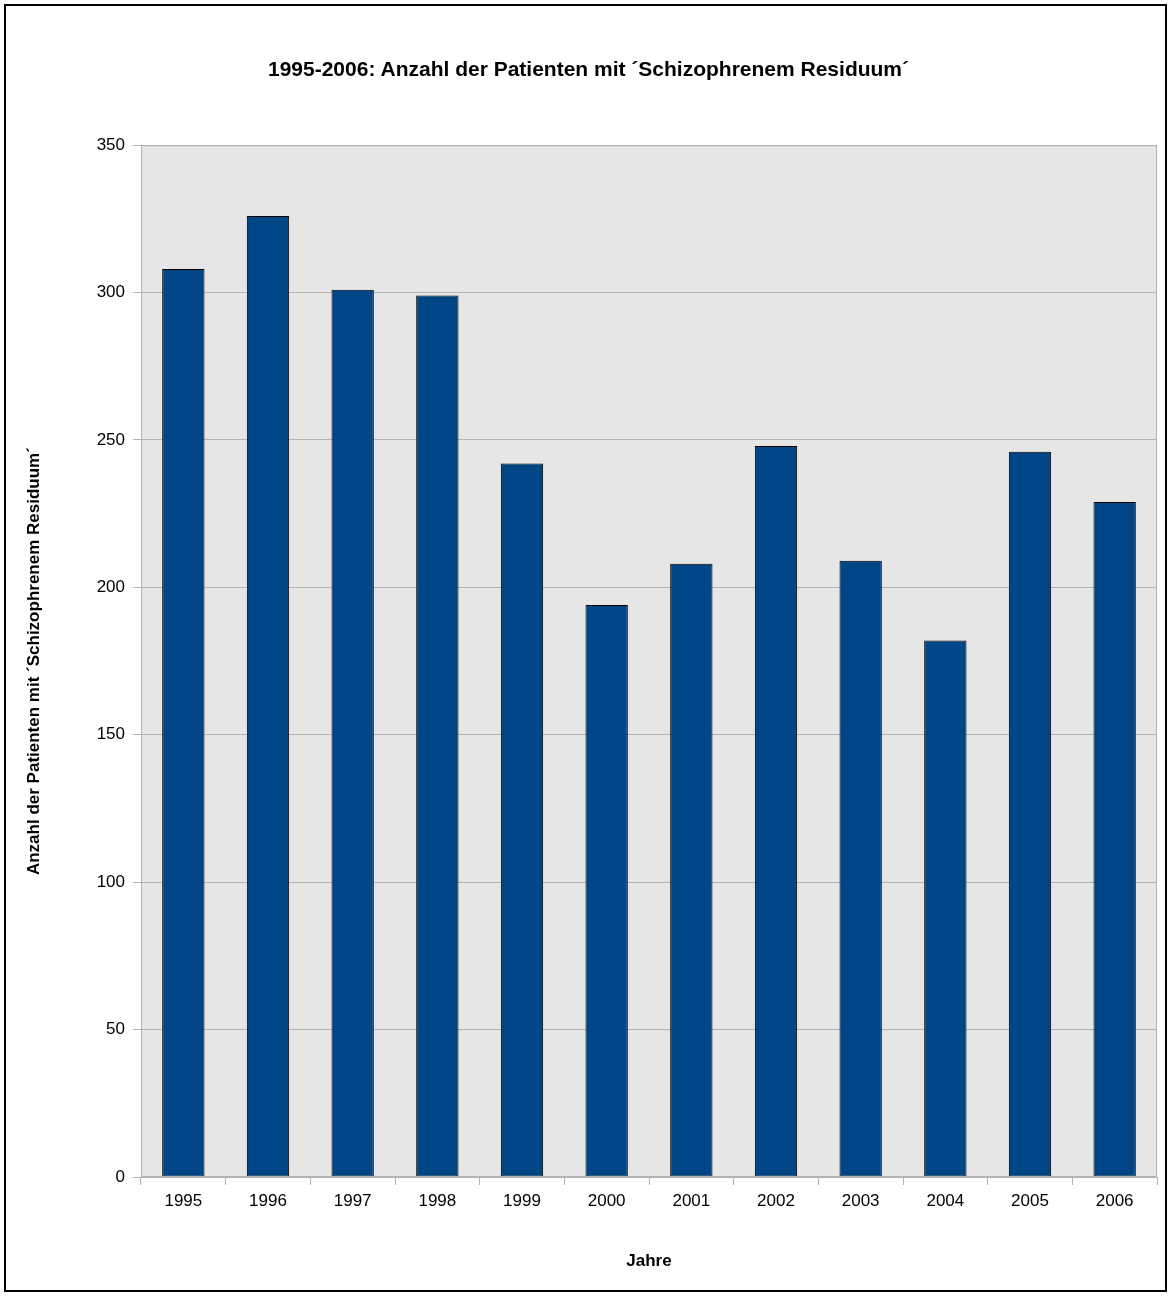 The image size is (1171, 1296). What do you see at coordinates (33, 661) in the screenshot?
I see `y-axis-title: Anzahl der Patienten mit ´Schizophrenem Residuum´` at bounding box center [33, 661].